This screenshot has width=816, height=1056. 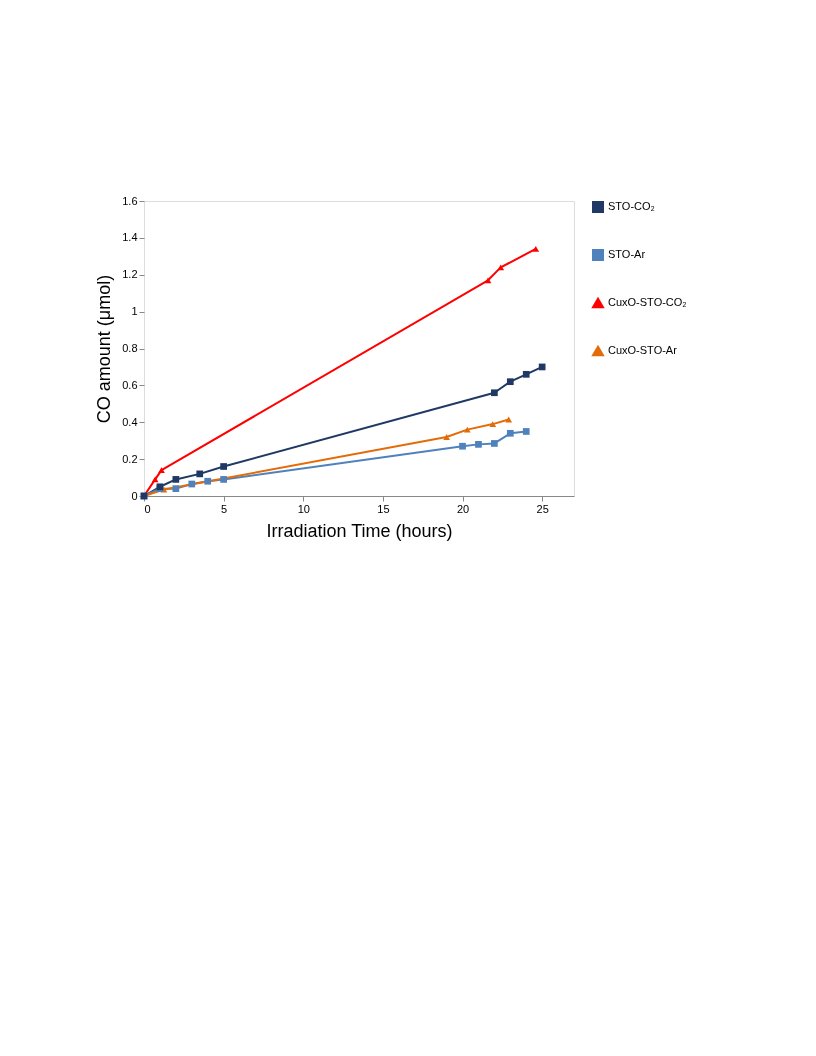 I want to click on x-tick-label: 15, so click(x=383, y=508).